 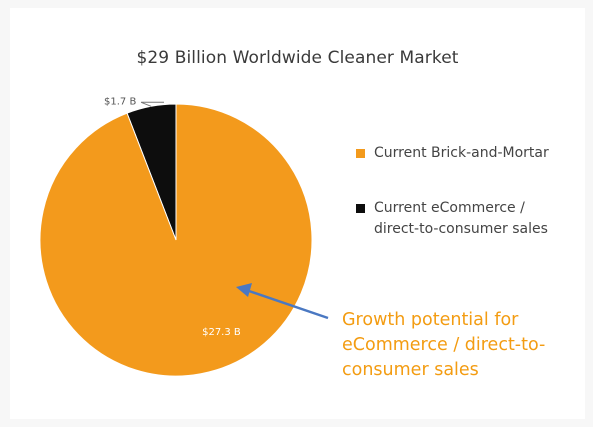 I want to click on data-label-ecommerce: $1.7 B, so click(x=120, y=101).